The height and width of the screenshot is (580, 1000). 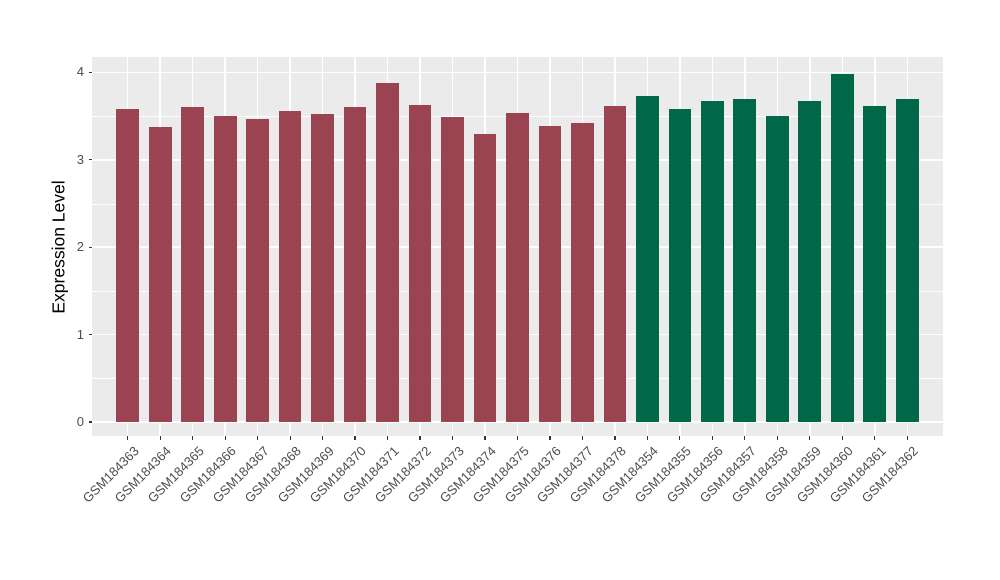 What do you see at coordinates (80, 247) in the screenshot?
I see `y-tick-label: 2` at bounding box center [80, 247].